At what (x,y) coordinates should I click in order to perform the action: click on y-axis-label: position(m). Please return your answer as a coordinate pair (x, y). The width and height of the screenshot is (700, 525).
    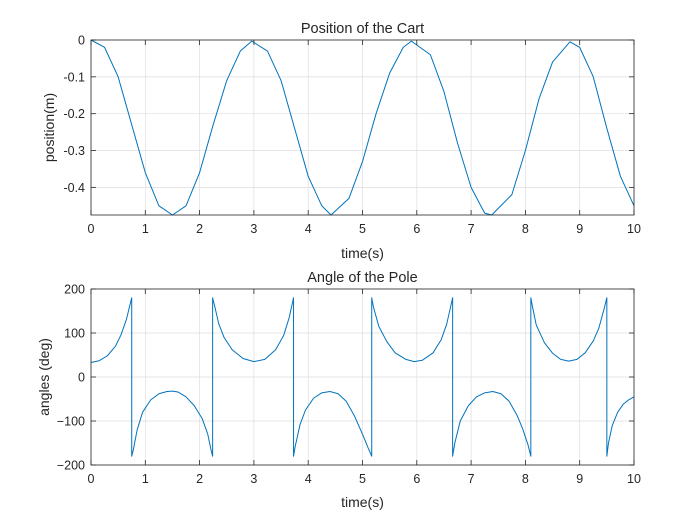
    Looking at the image, I should click on (49, 127).